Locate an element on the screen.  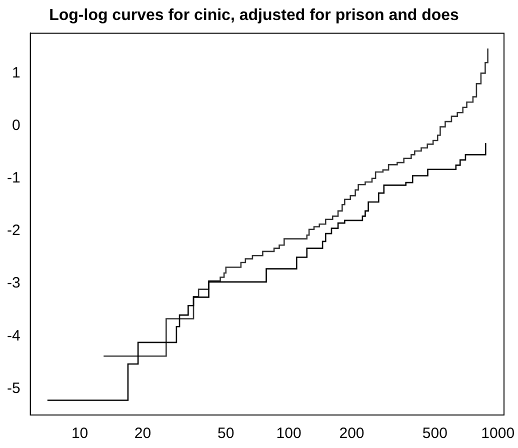
y-tick-label: -2 is located at coordinates (13, 231).